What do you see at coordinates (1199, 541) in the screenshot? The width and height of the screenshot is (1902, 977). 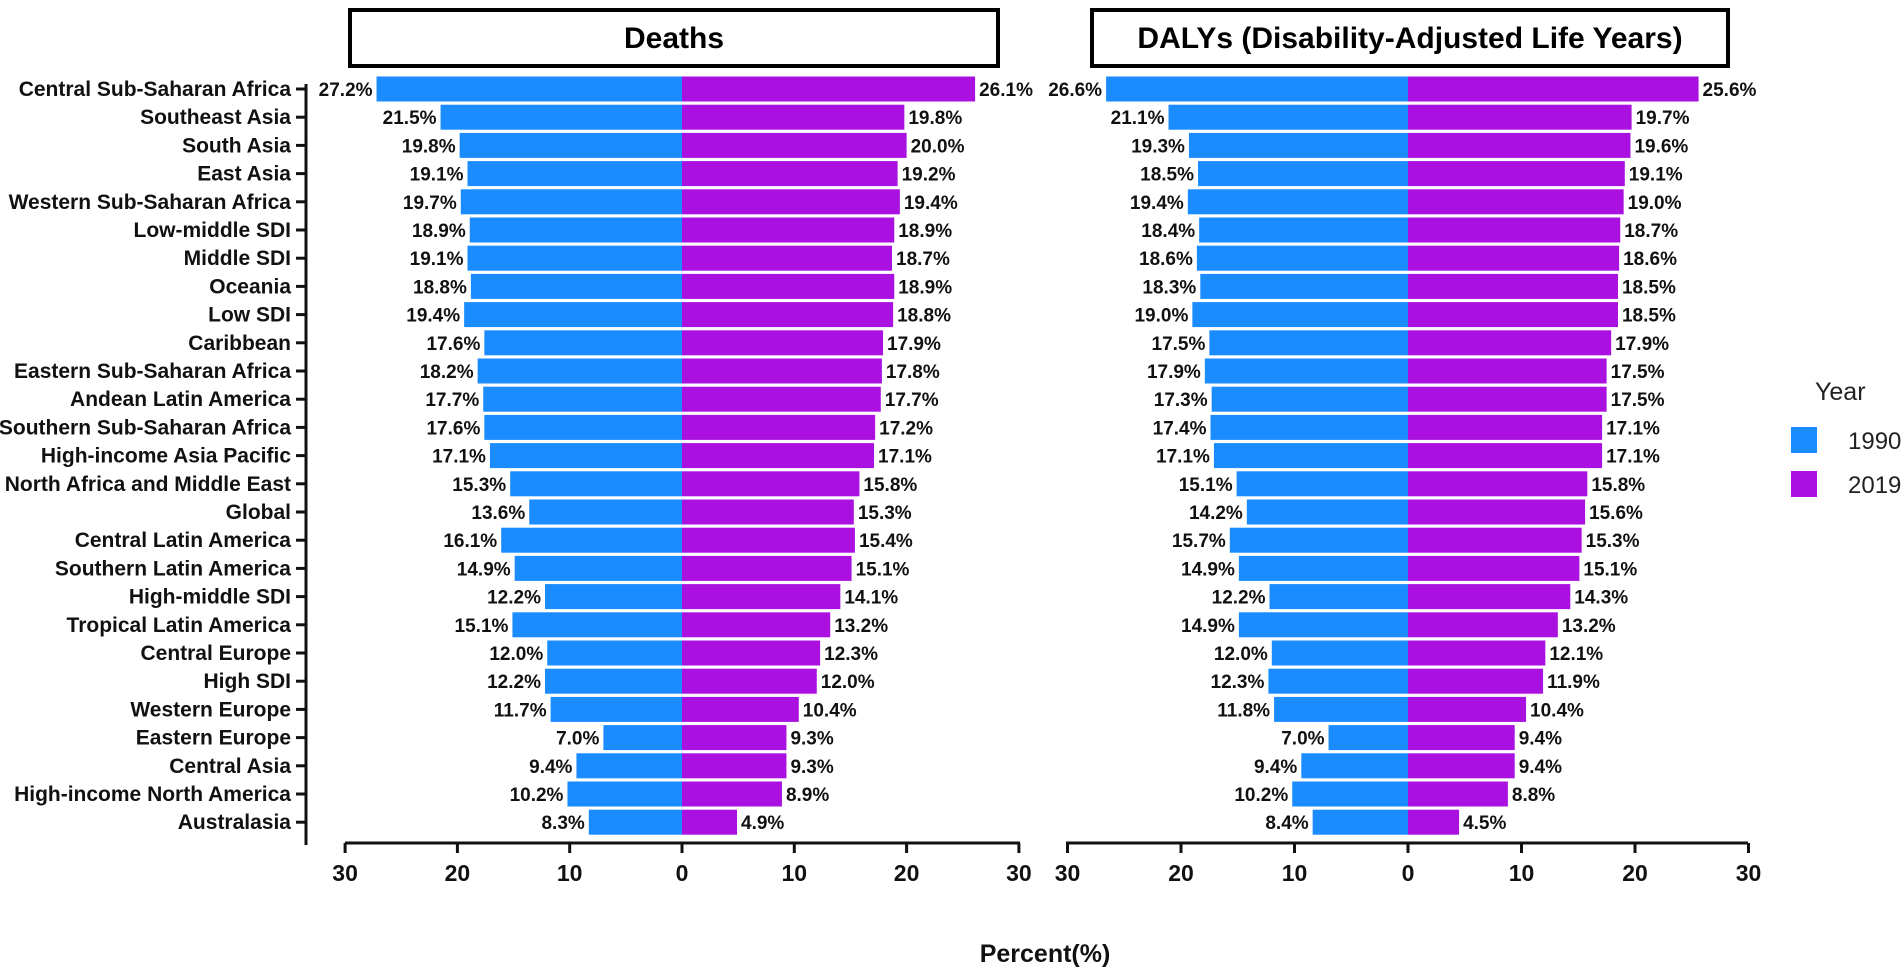 I see `value-label-1990: 15.7%` at bounding box center [1199, 541].